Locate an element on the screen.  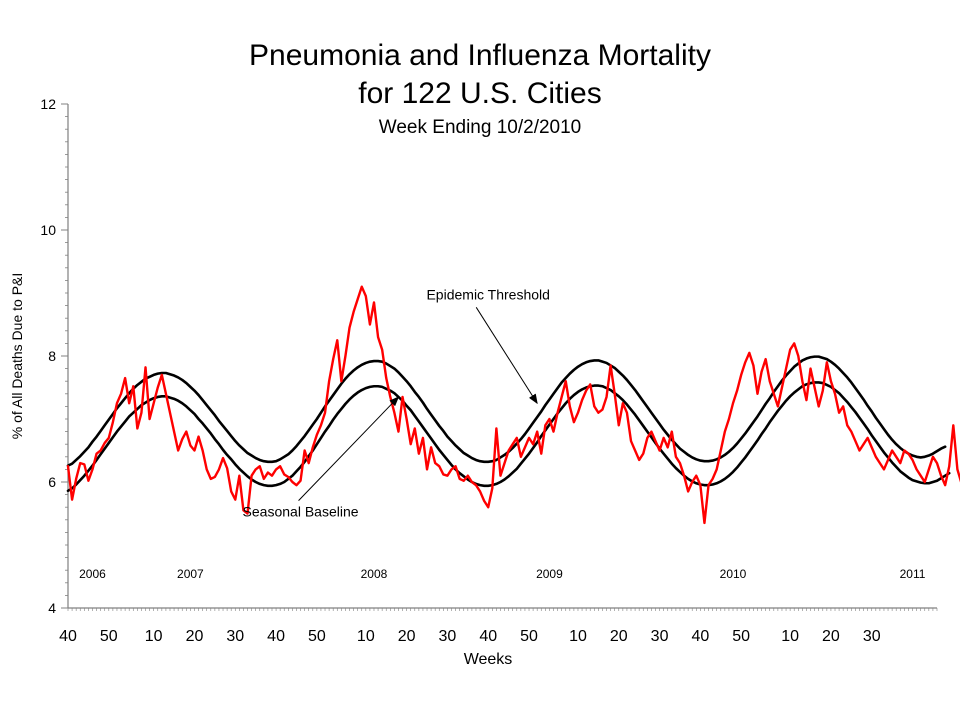
epidemic-threshold-line is located at coordinates (506, 411).